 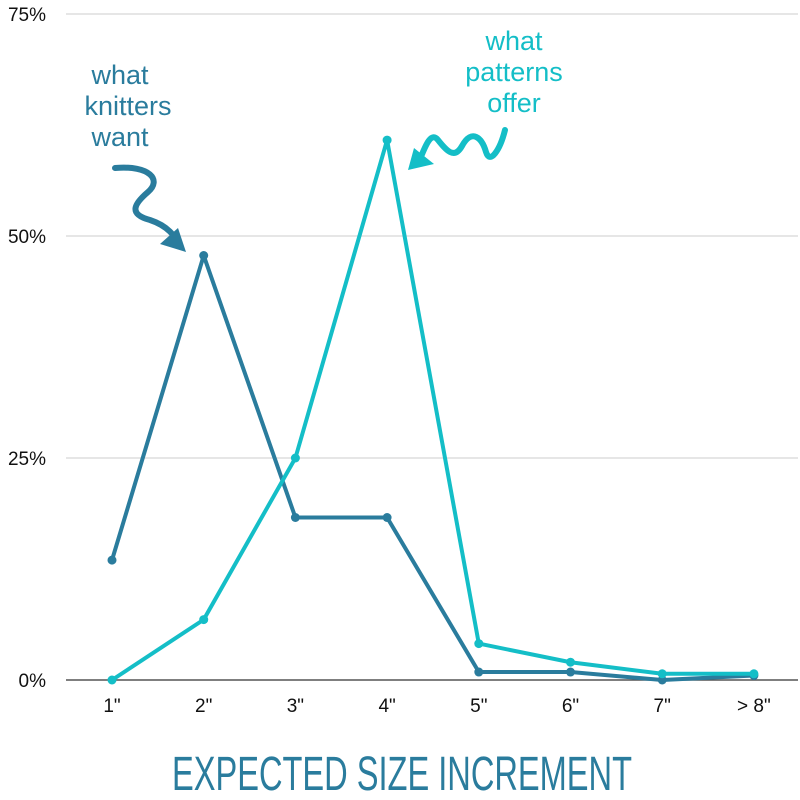 What do you see at coordinates (754, 706) in the screenshot?
I see `x-tick-label: > 8"` at bounding box center [754, 706].